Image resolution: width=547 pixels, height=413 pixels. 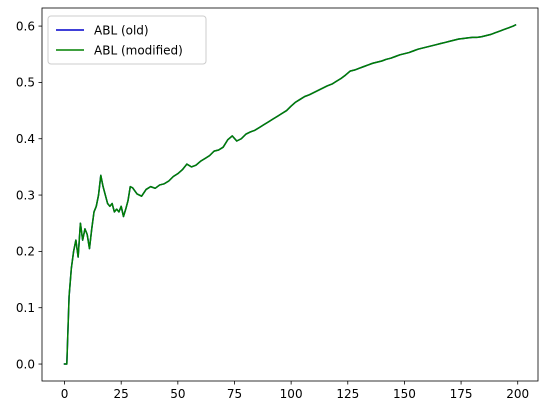 I want to click on x-tick-label: 0, so click(x=65, y=394).